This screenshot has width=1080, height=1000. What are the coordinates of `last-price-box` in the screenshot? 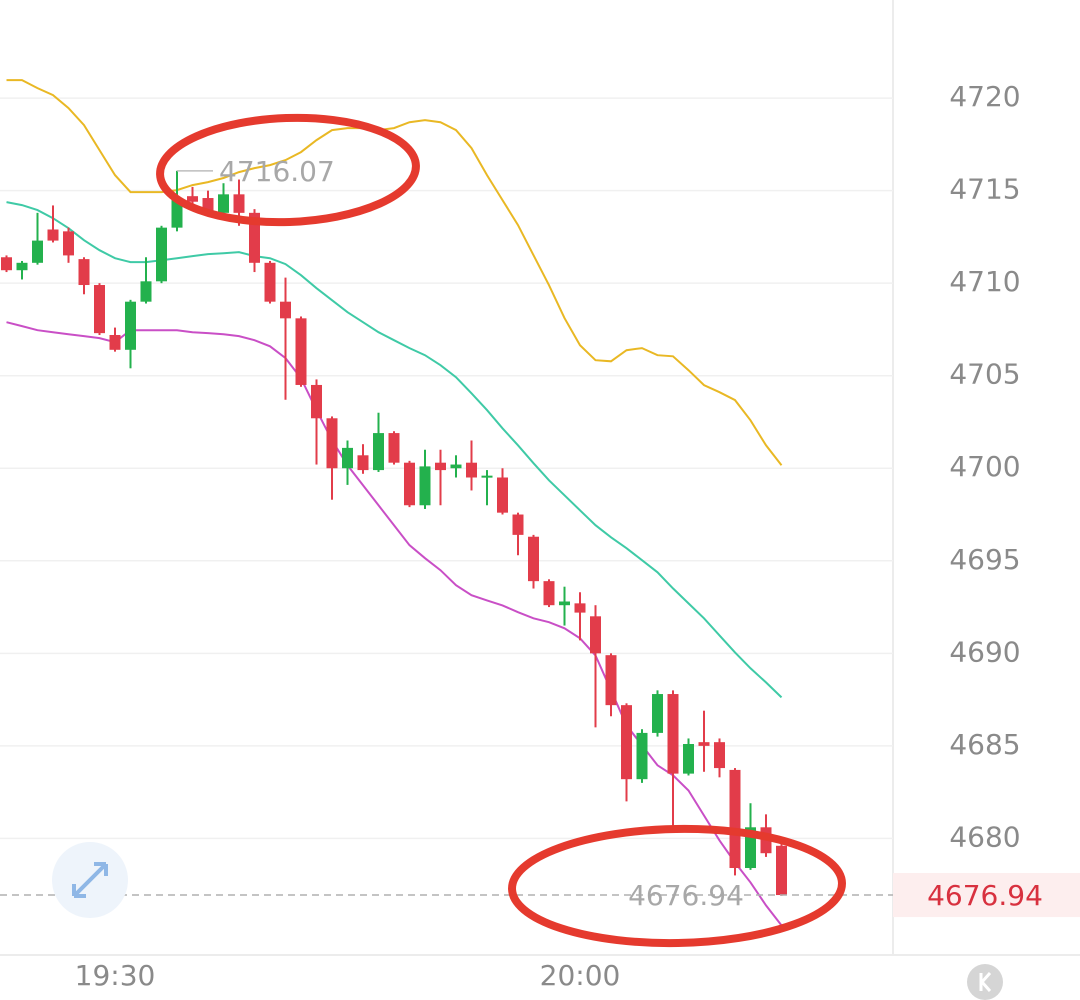 It's located at (986, 895).